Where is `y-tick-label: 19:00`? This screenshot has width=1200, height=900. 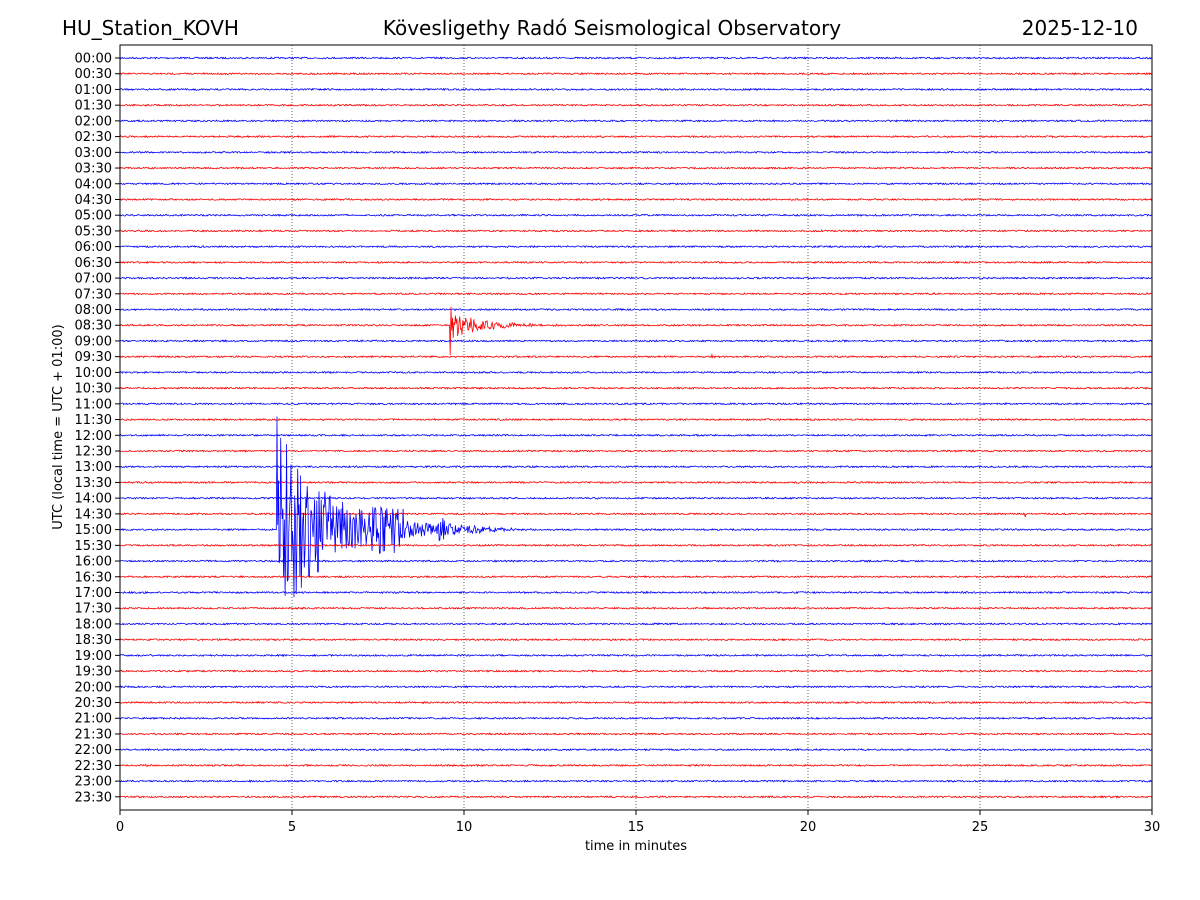 y-tick-label: 19:00 is located at coordinates (93, 656).